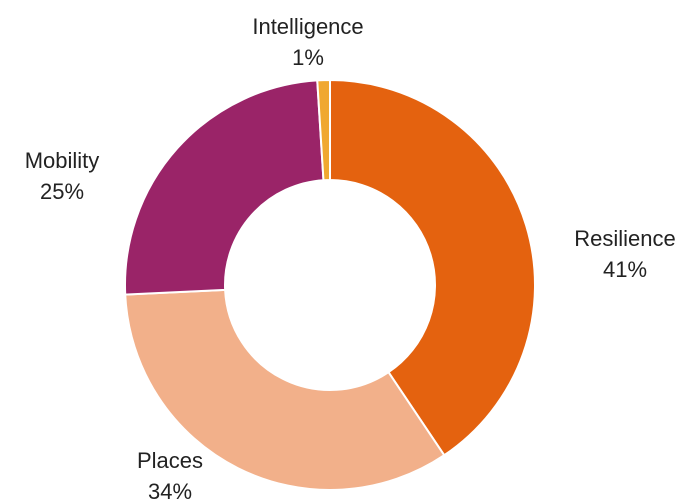  What do you see at coordinates (62, 191) in the screenshot?
I see `slice-value-label: 25%` at bounding box center [62, 191].